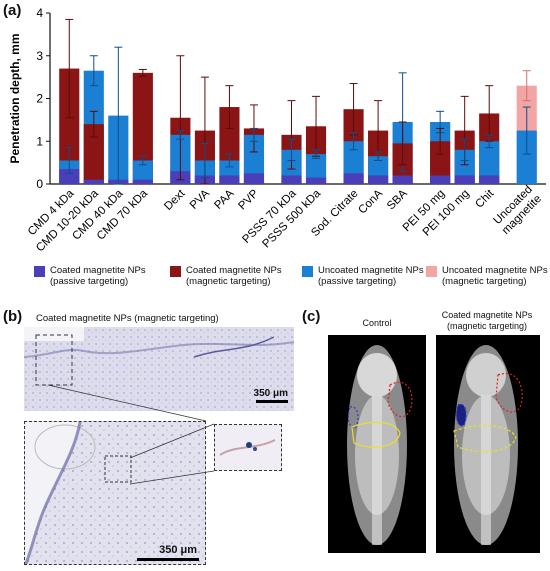 The image size is (550, 571). I want to click on panel-c-label: (c), so click(311, 316).